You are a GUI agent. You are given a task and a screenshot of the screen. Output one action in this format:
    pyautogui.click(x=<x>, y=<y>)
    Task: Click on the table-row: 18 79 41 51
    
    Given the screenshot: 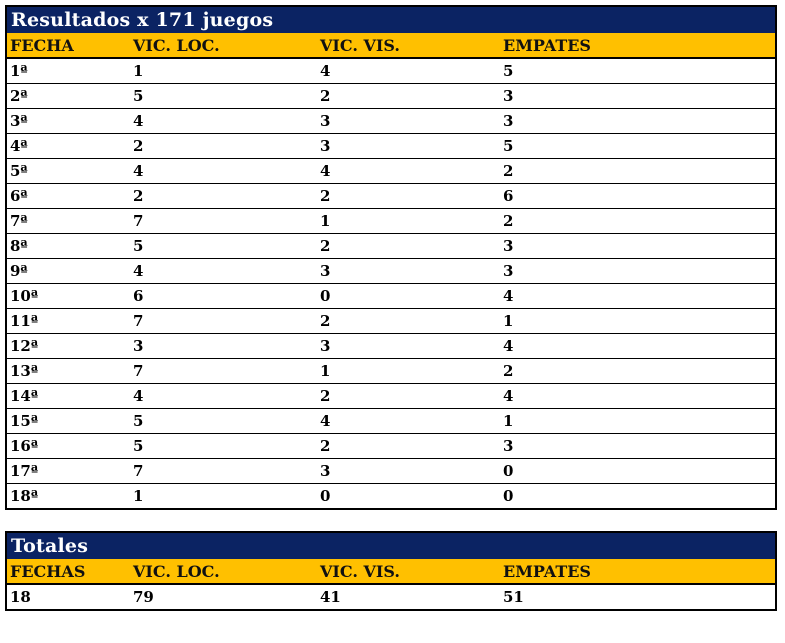 What is the action you would take?
    pyautogui.click(x=391, y=596)
    